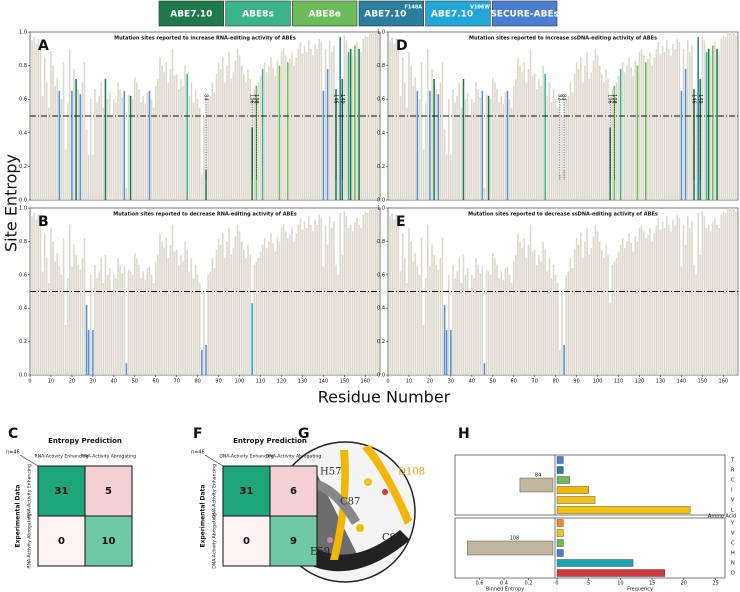 This screenshot has width=740, height=592. Describe the element at coordinates (109, 541) in the screenshot. I see `cell-value: 10` at that location.